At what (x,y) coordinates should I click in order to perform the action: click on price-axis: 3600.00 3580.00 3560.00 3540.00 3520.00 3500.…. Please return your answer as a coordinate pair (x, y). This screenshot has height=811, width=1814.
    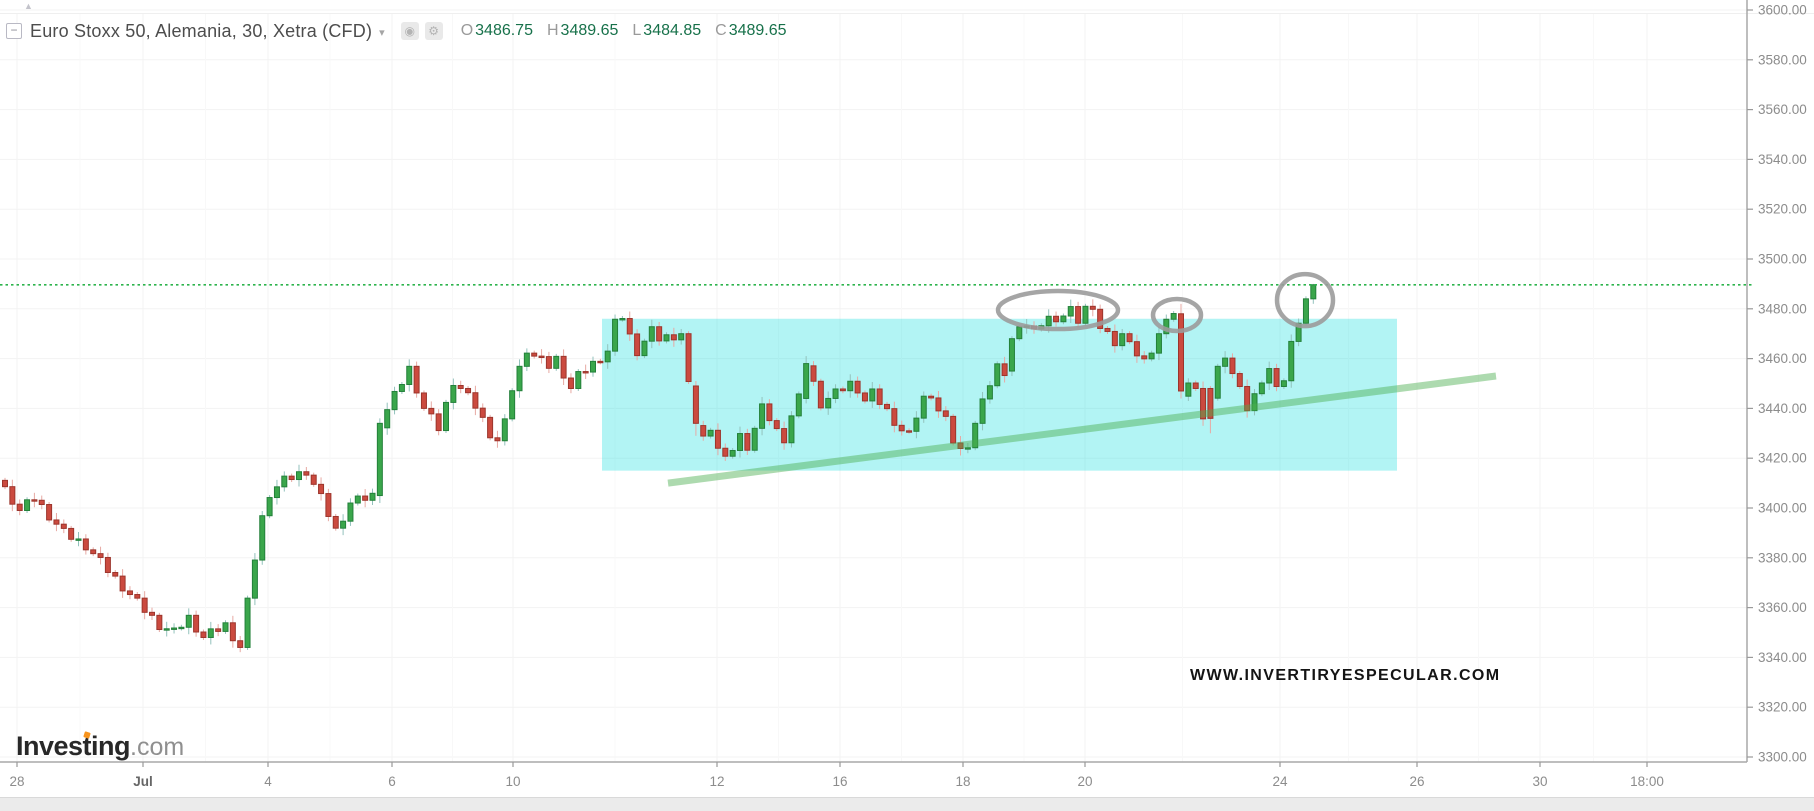
    Looking at the image, I should click on (1776, 382).